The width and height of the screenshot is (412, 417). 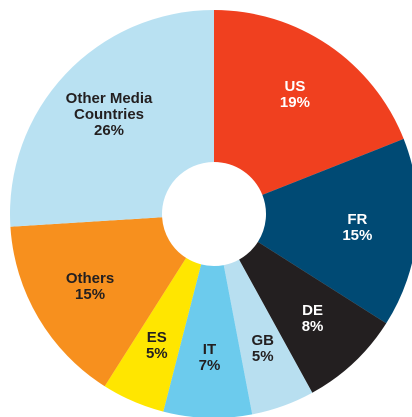 I want to click on category-label: DE, so click(x=312, y=310).